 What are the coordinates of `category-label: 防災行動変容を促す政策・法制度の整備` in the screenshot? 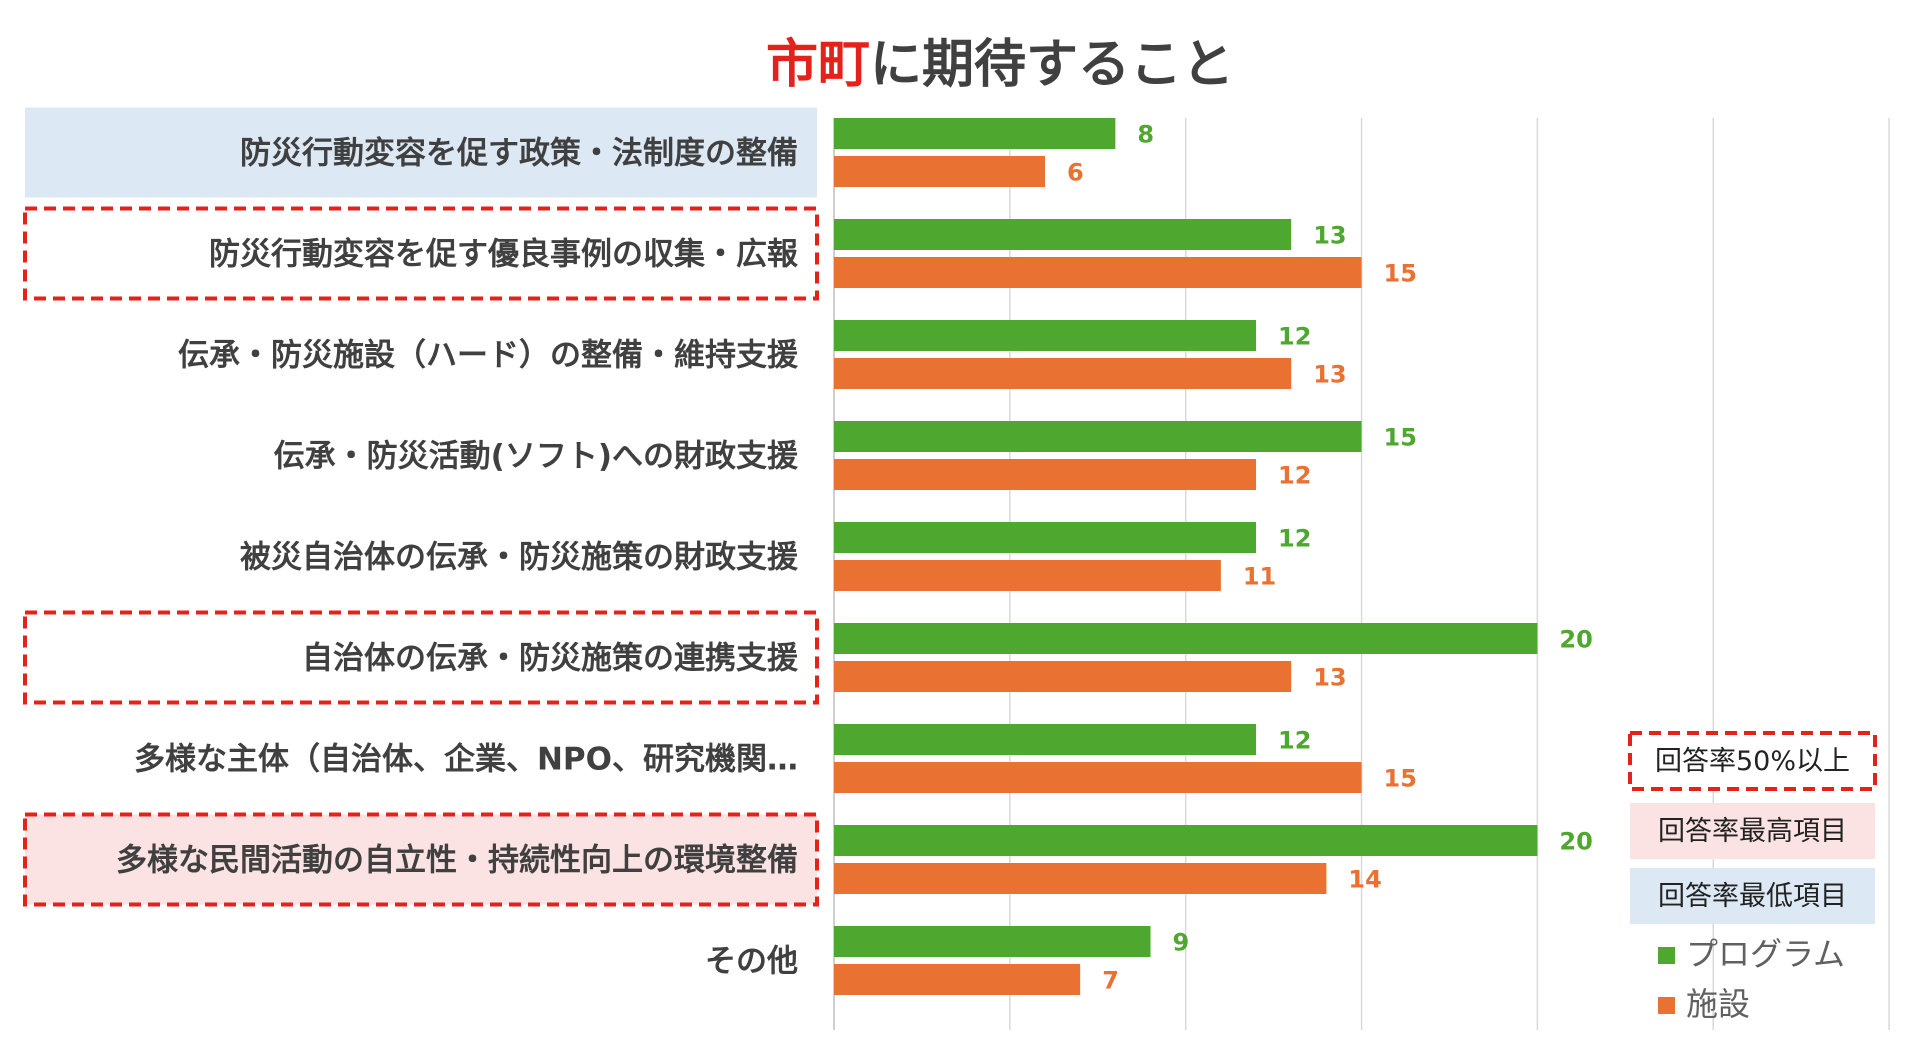 It's located at (519, 154).